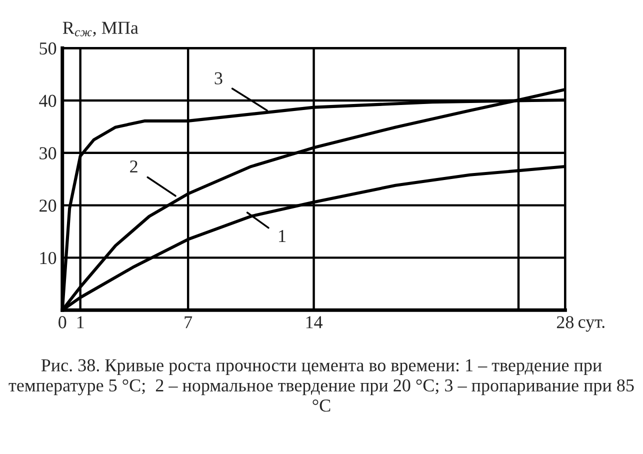 The image size is (643, 454). Describe the element at coordinates (62, 322) in the screenshot. I see `x-tick-label: 0` at that location.